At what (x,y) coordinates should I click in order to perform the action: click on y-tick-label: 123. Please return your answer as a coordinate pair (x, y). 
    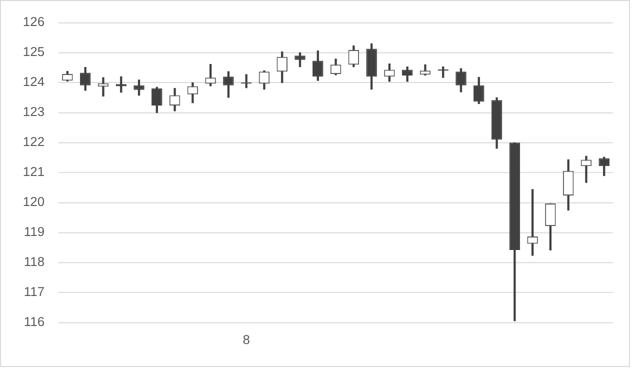
    Looking at the image, I should click on (33, 112).